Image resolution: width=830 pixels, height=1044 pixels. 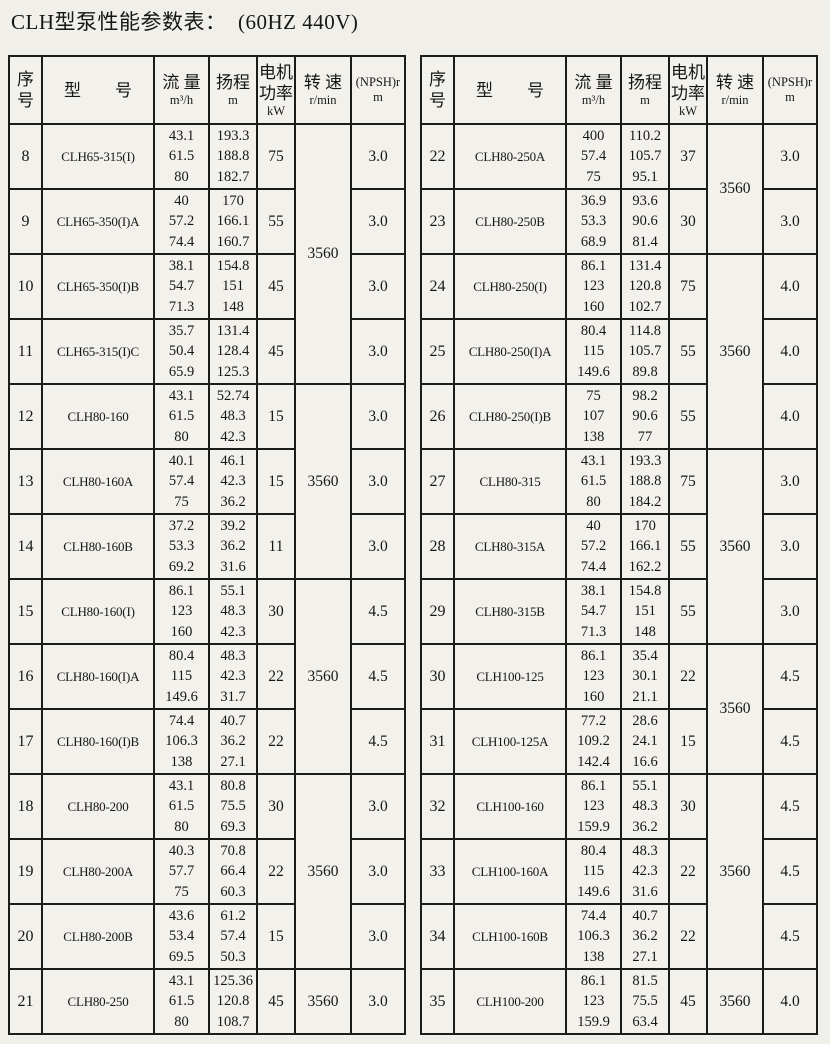 What do you see at coordinates (645, 351) in the screenshot?
I see `cell-head: 114.8 105.7 89.8` at bounding box center [645, 351].